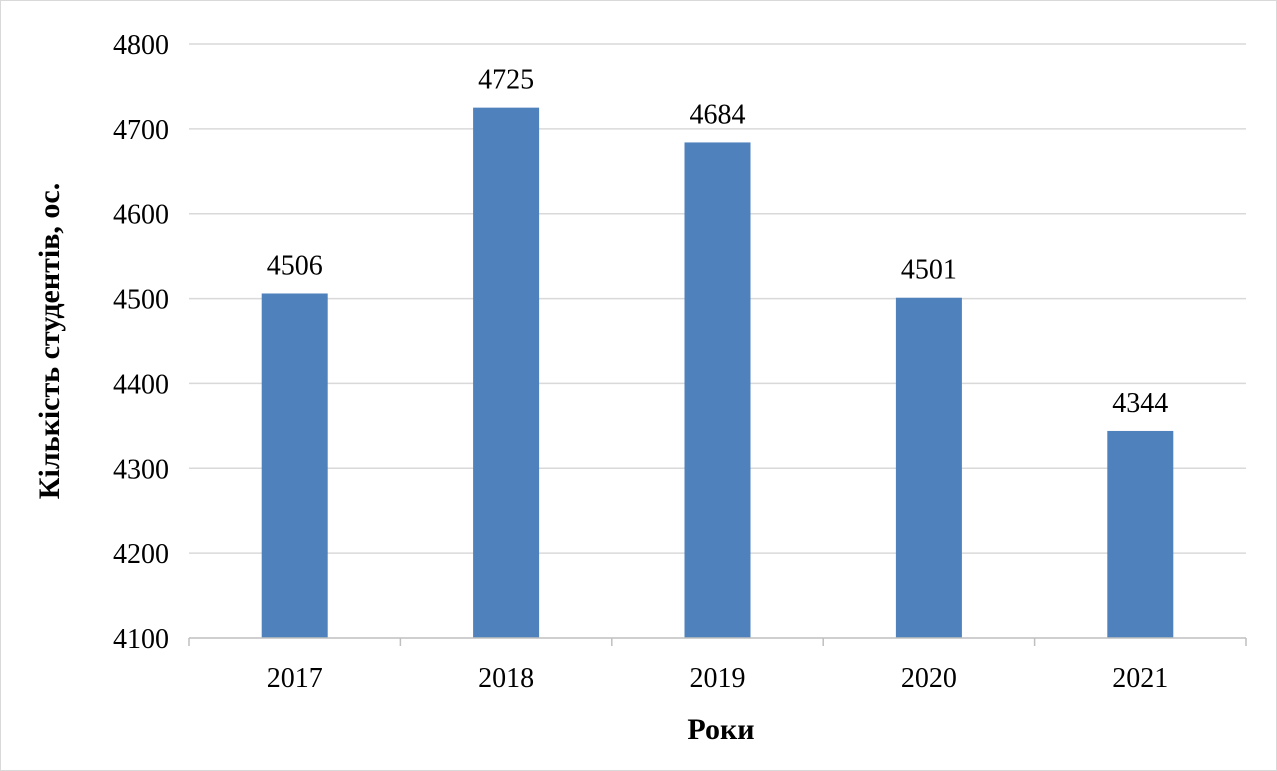  Describe the element at coordinates (506, 678) in the screenshot. I see `x-tick-label-2018: 2018` at that location.